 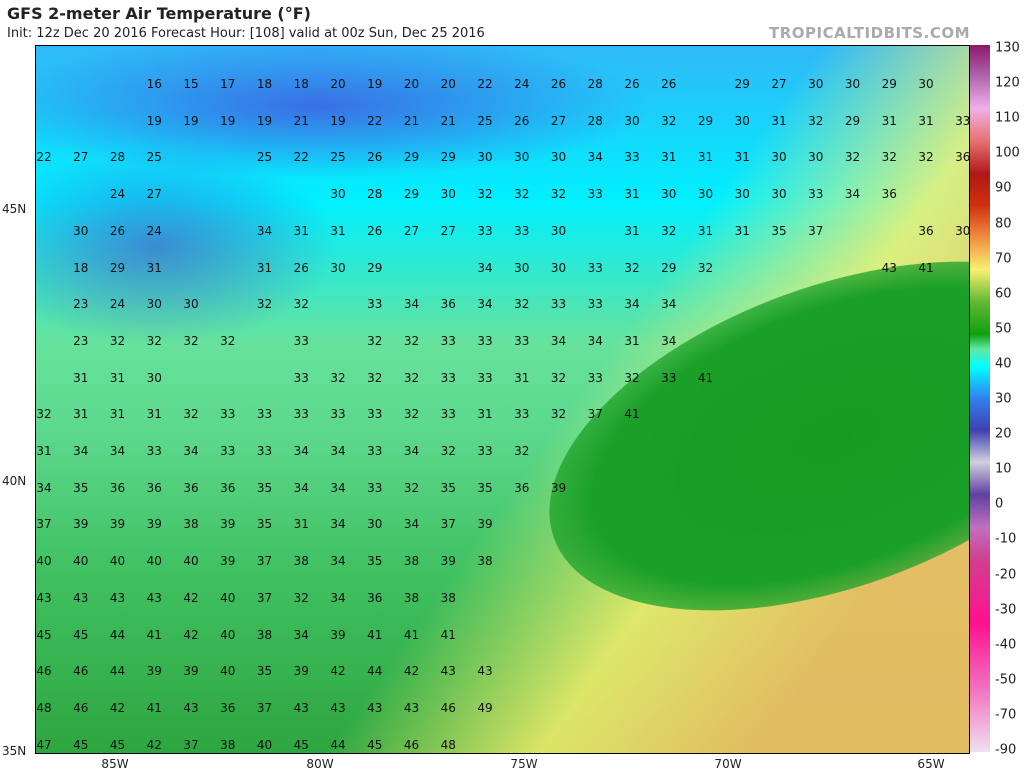 What do you see at coordinates (44, 744) in the screenshot?
I see `station-temperature: 47` at bounding box center [44, 744].